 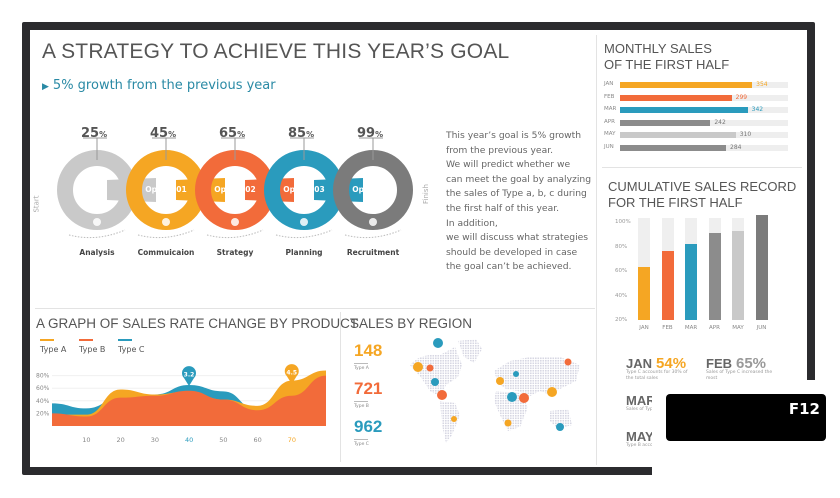 I want to click on record-percent: 54%, so click(x=671, y=363).